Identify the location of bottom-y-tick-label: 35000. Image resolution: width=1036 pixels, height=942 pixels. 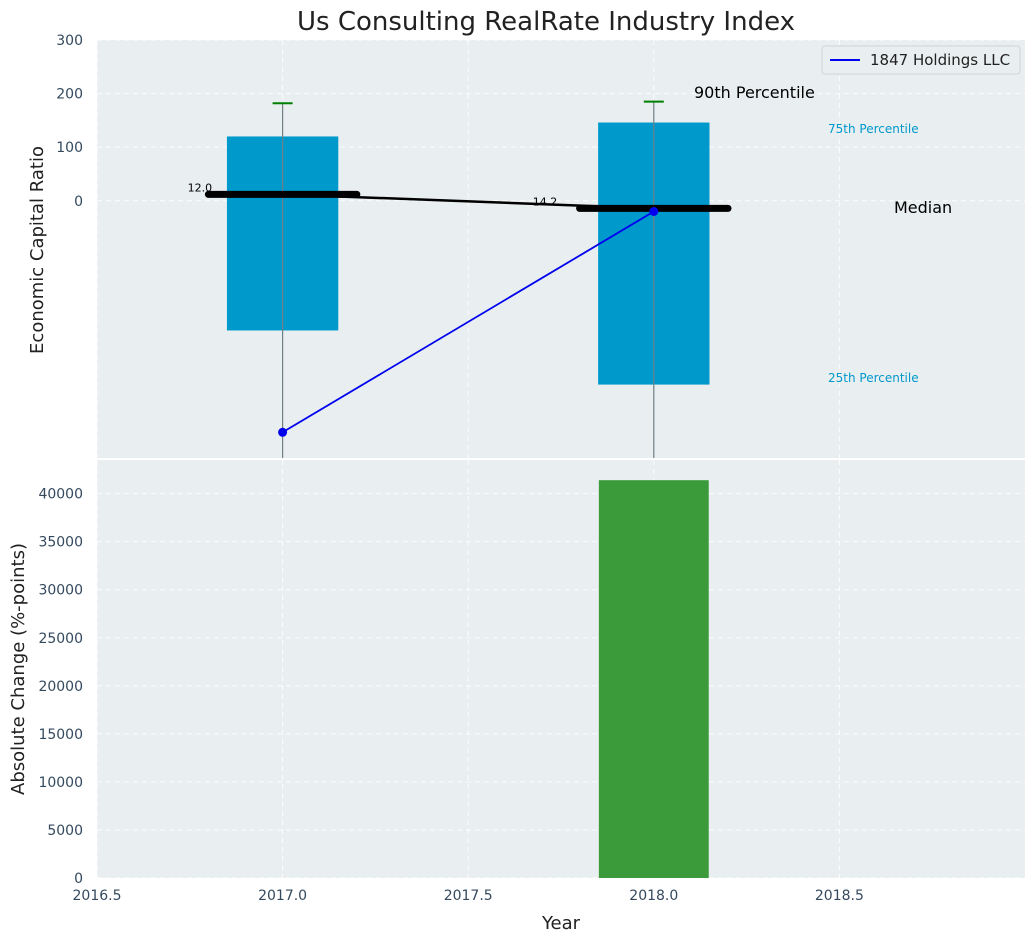
(60, 543).